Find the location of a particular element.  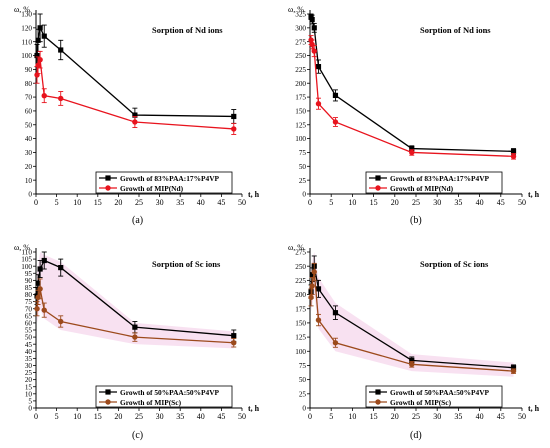

legend-entry: Growth of MIP(Sc) is located at coordinates (421, 402).